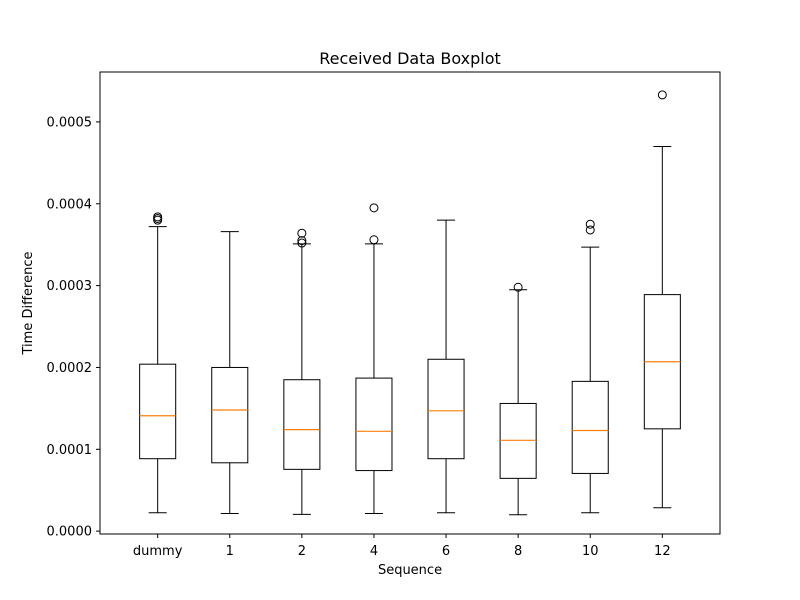 This screenshot has width=800, height=600. Describe the element at coordinates (402, 546) in the screenshot. I see `x-axis: dummy 1 2 4 6 8 10 12` at that location.